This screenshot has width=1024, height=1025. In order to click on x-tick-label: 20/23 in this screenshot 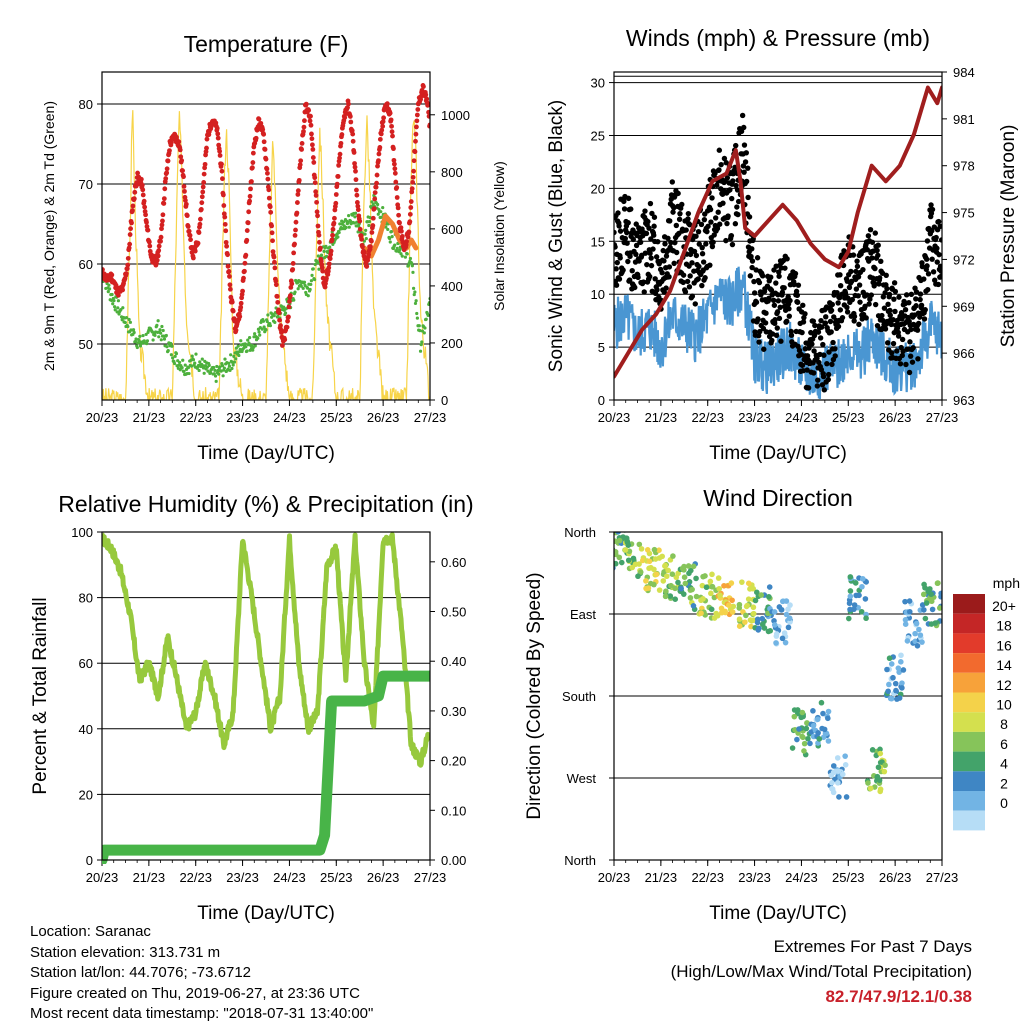, I will do `click(614, 417)`.